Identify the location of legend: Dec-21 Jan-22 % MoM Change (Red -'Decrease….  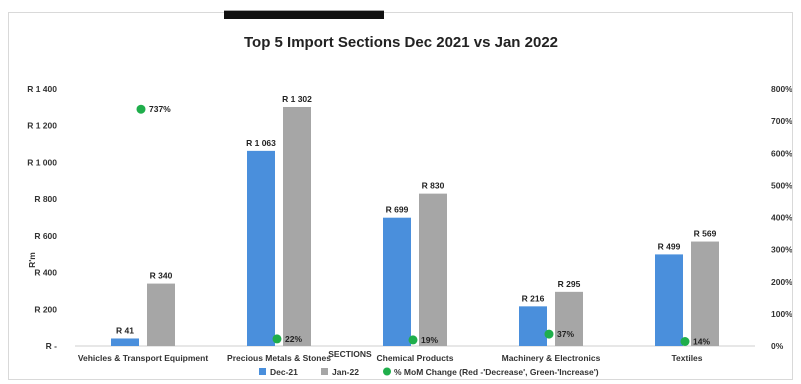
(429, 372).